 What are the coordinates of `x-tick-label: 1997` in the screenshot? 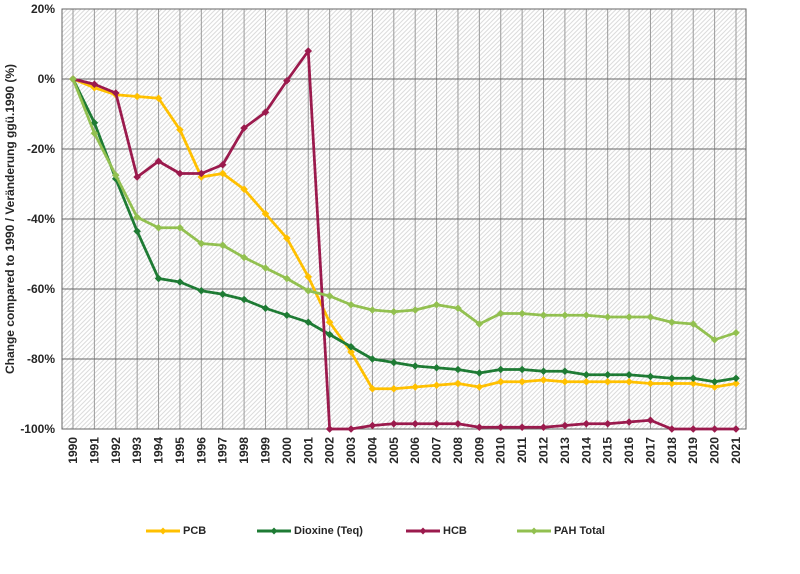 It's located at (223, 450).